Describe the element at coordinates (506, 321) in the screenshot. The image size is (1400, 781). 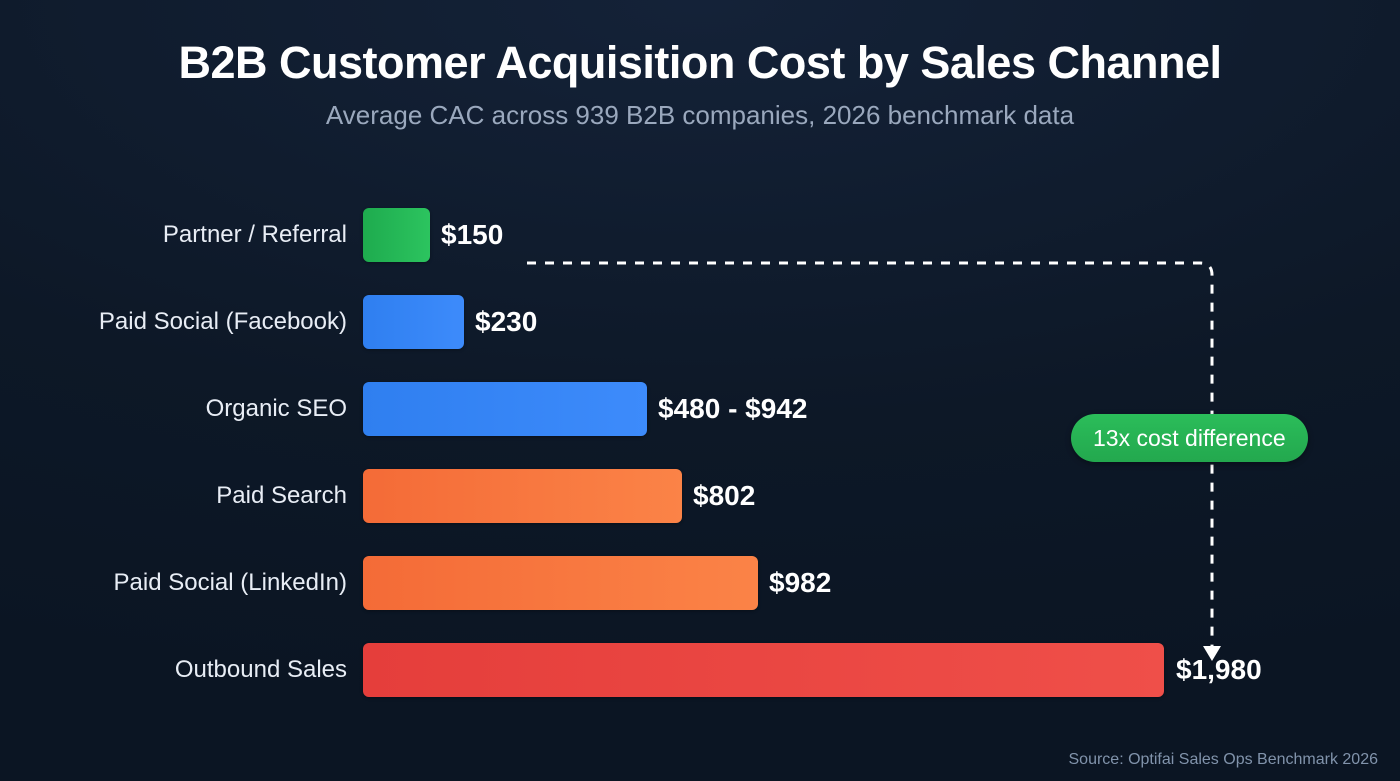
I see `value-label-paid-social-facebook: $230` at that location.